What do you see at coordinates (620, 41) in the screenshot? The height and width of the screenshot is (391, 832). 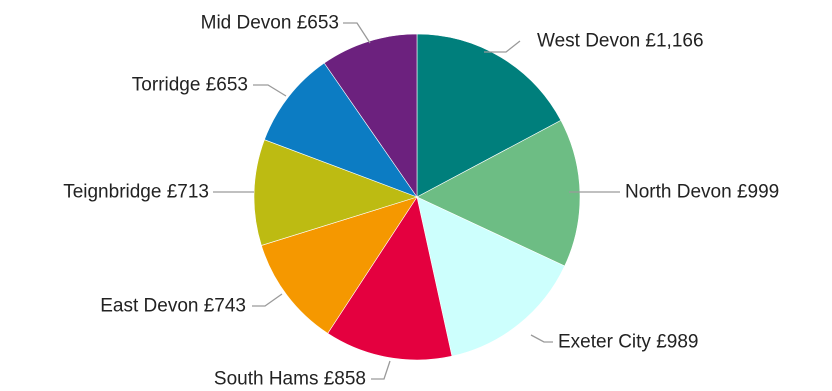 I see `slice-label-west-devon: West Devon £1,166` at bounding box center [620, 41].